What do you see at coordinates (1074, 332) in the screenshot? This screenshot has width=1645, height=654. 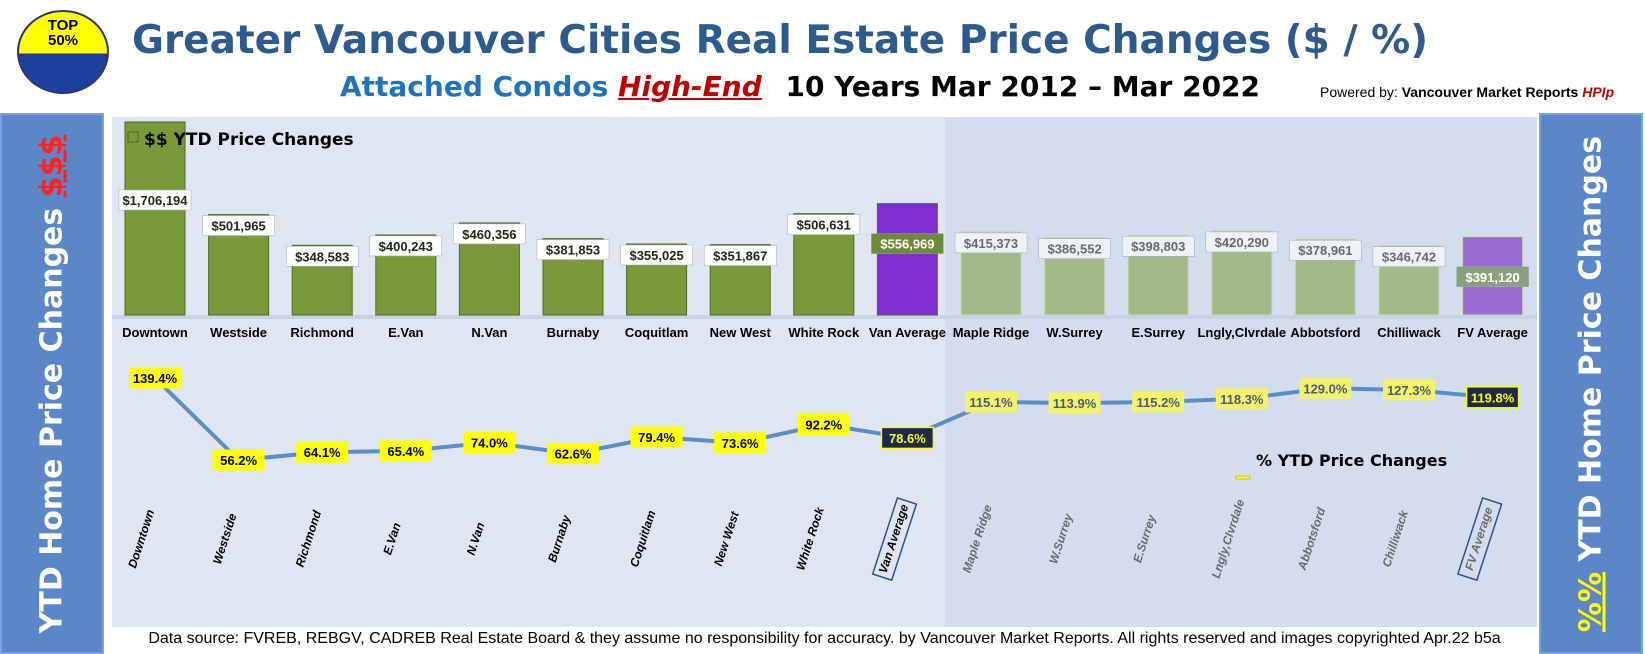 I see `bar-category-label-11: W.Surrey` at bounding box center [1074, 332].